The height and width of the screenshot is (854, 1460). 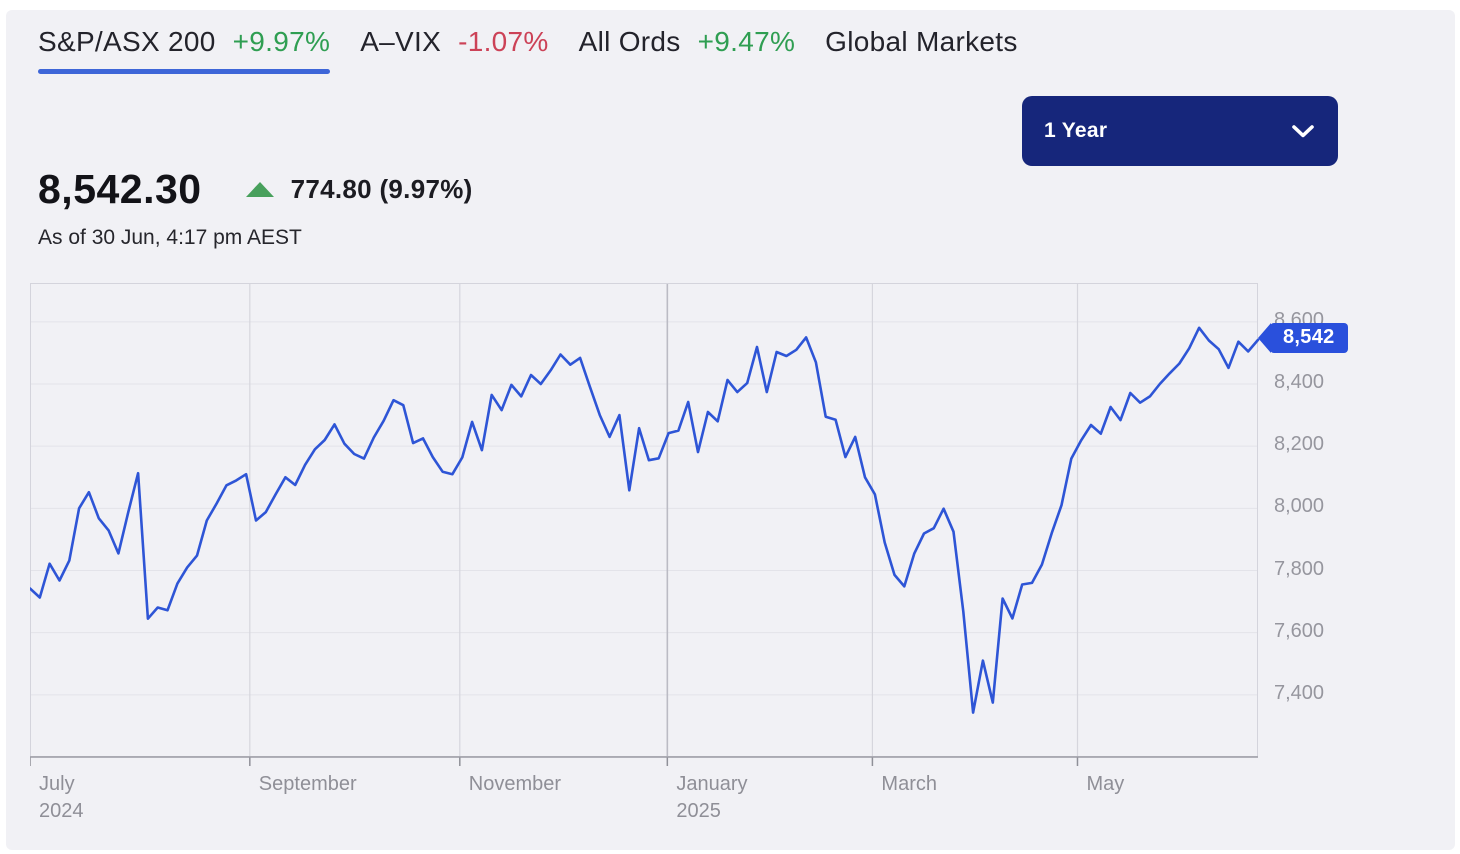 I want to click on index-change: 774.80 (9.97%), so click(x=381, y=189).